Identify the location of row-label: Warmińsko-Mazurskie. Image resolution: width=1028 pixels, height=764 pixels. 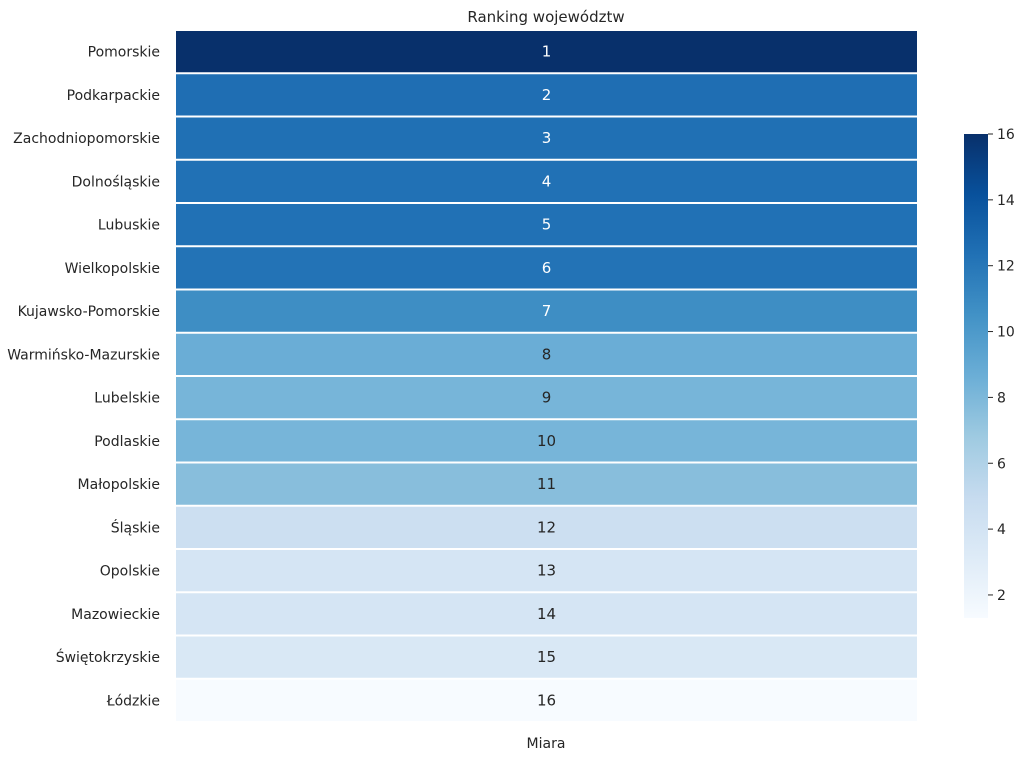
(83, 355).